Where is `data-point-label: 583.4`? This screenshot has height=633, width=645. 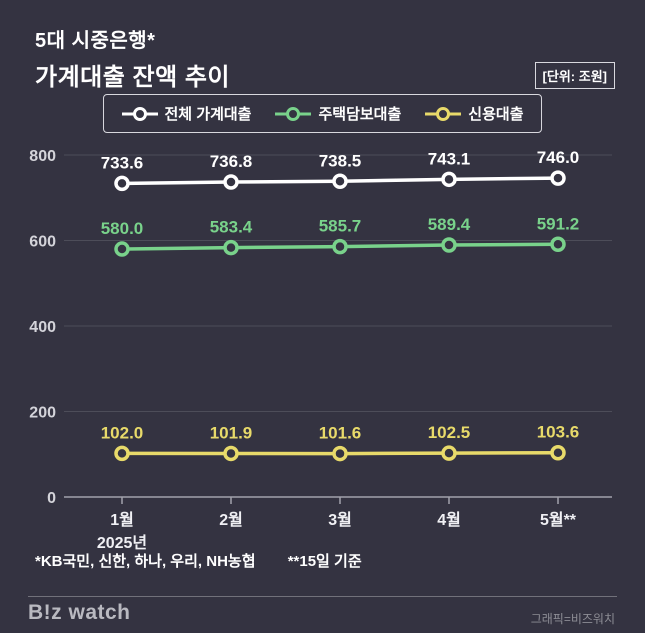
data-point-label: 583.4 is located at coordinates (231, 227).